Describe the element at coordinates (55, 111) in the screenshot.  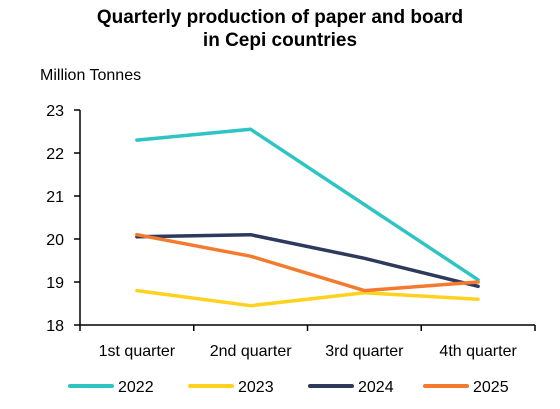
I see `y-tick-label-5: 23` at that location.